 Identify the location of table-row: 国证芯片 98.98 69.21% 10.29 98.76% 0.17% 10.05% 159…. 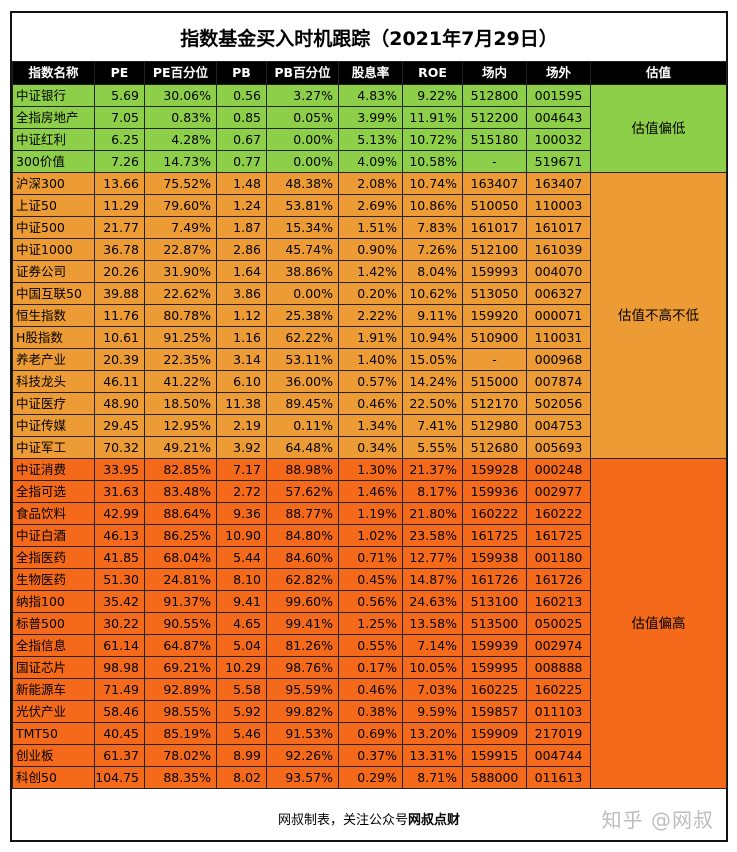
(369, 667).